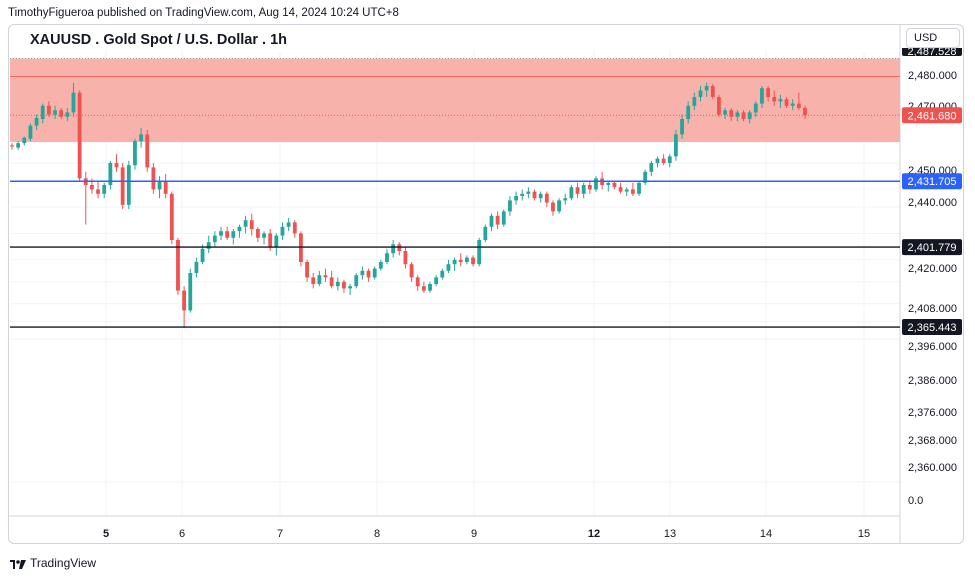 This screenshot has height=578, width=975. Describe the element at coordinates (932, 328) in the screenshot. I see `level-tag-black: 2,365.443` at that location.